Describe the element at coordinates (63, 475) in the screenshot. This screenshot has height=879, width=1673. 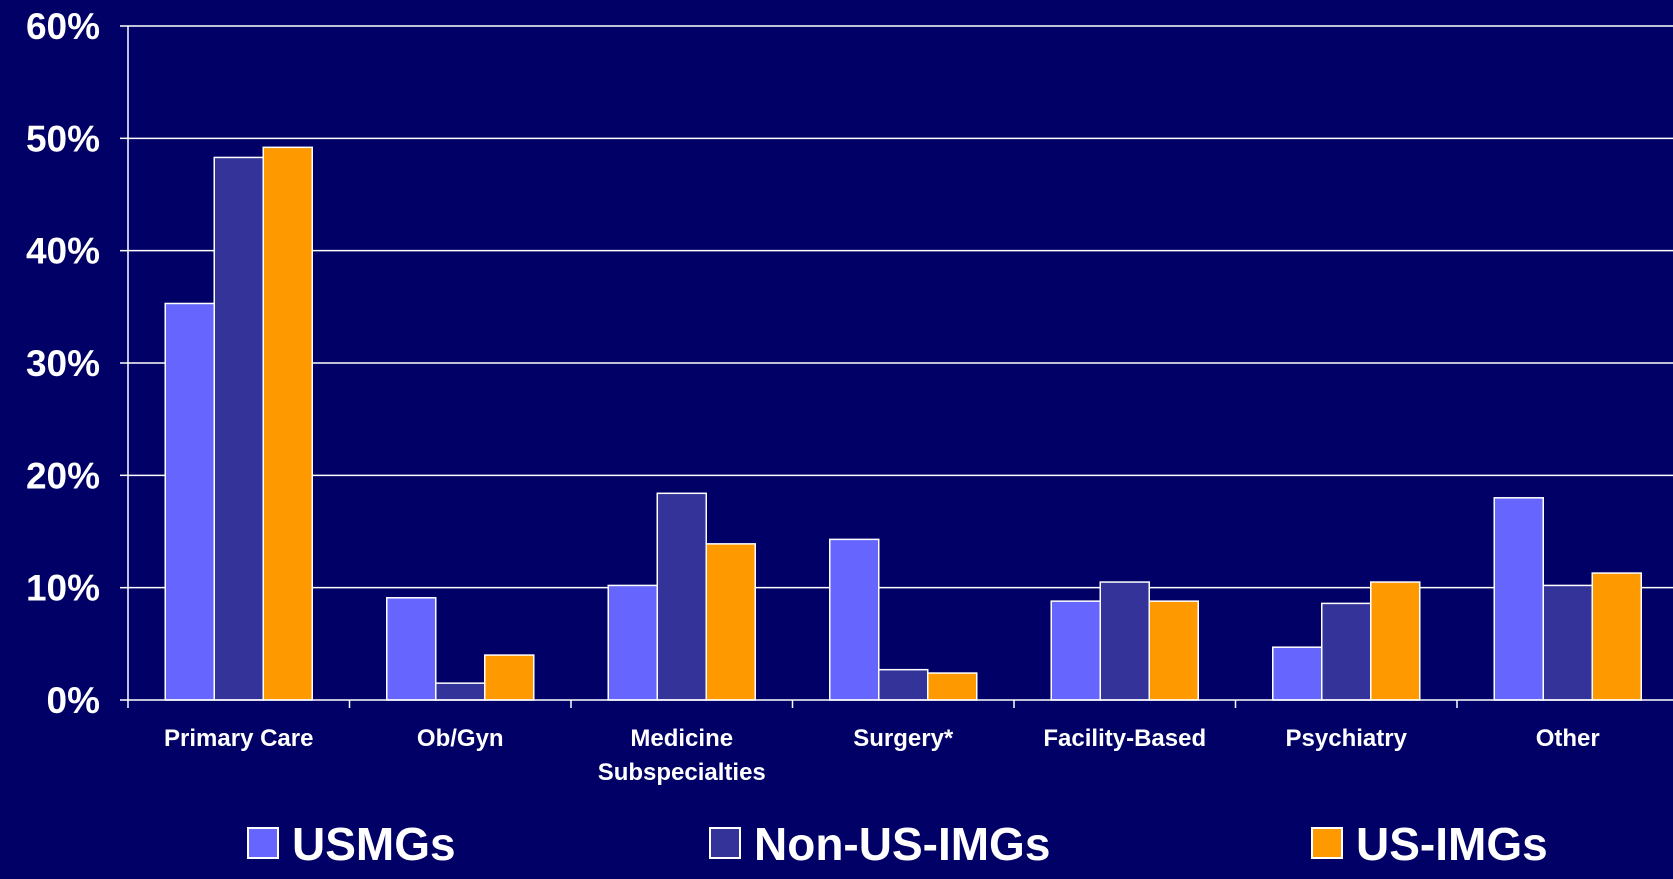
I see `y-tick-label: 20%` at that location.